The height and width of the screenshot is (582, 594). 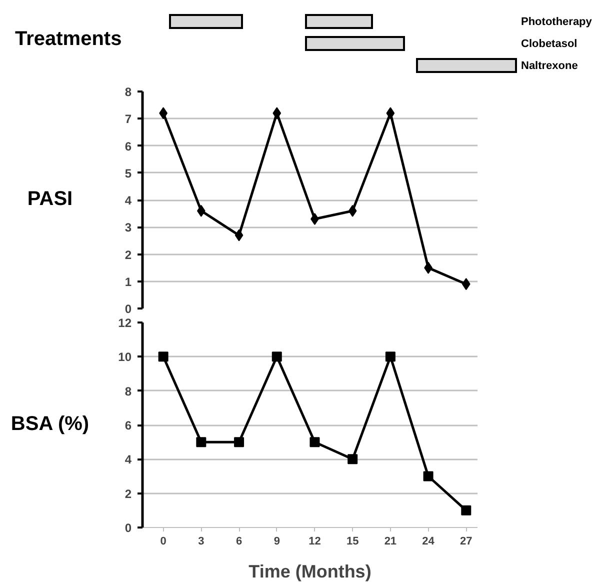 I want to click on x-tick-label: 15, so click(x=352, y=542).